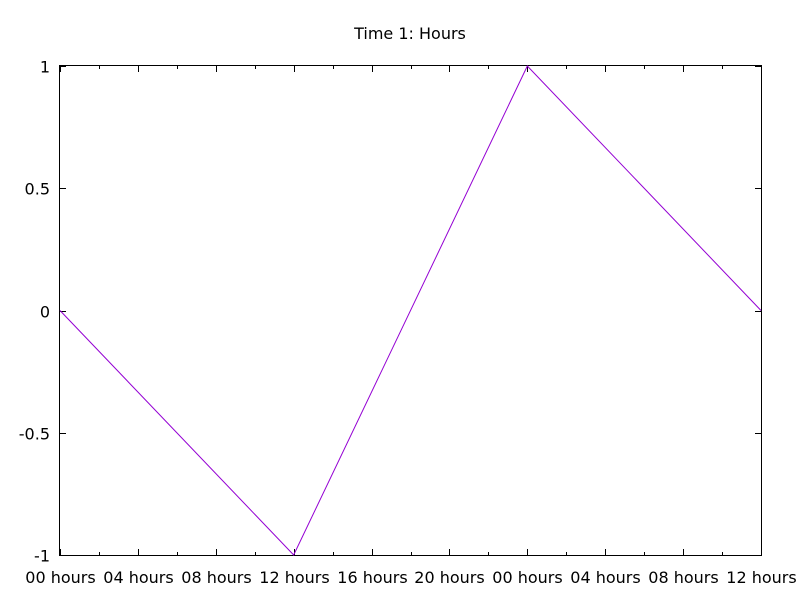 The height and width of the screenshot is (600, 800). What do you see at coordinates (449, 577) in the screenshot?
I see `x-tick-label: 20 hours` at bounding box center [449, 577].